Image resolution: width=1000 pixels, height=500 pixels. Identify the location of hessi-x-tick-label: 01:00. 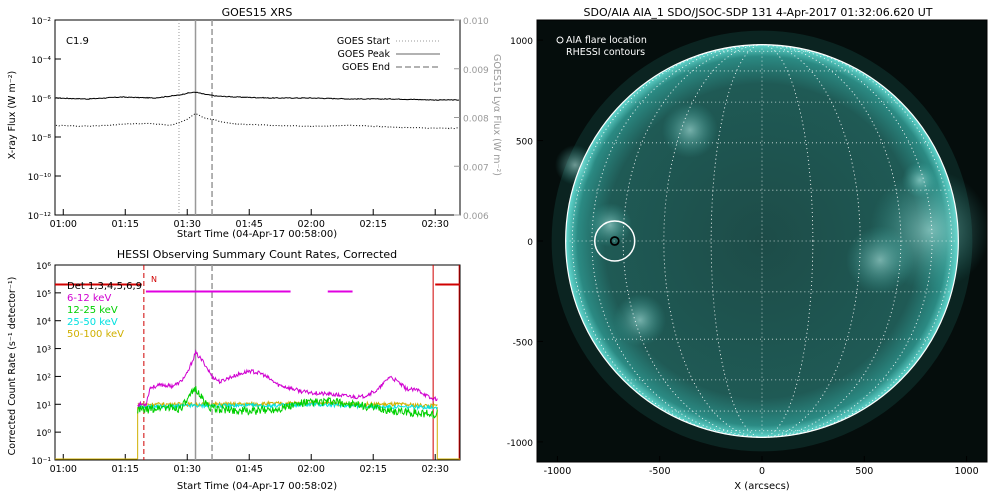
(63, 469).